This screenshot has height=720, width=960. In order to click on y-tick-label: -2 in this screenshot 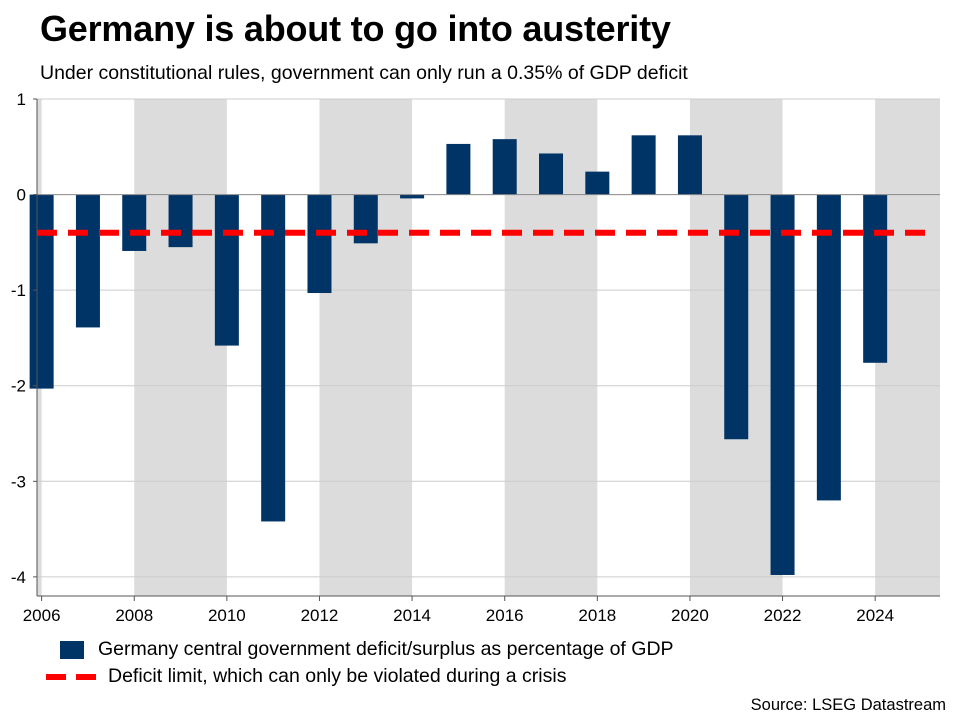, I will do `click(18, 386)`.